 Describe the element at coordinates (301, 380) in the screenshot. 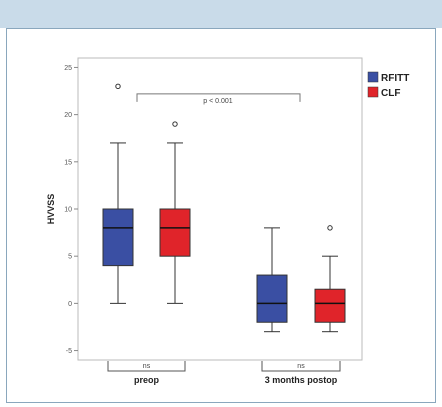

I see `x-category-label: 3 months postop` at that location.